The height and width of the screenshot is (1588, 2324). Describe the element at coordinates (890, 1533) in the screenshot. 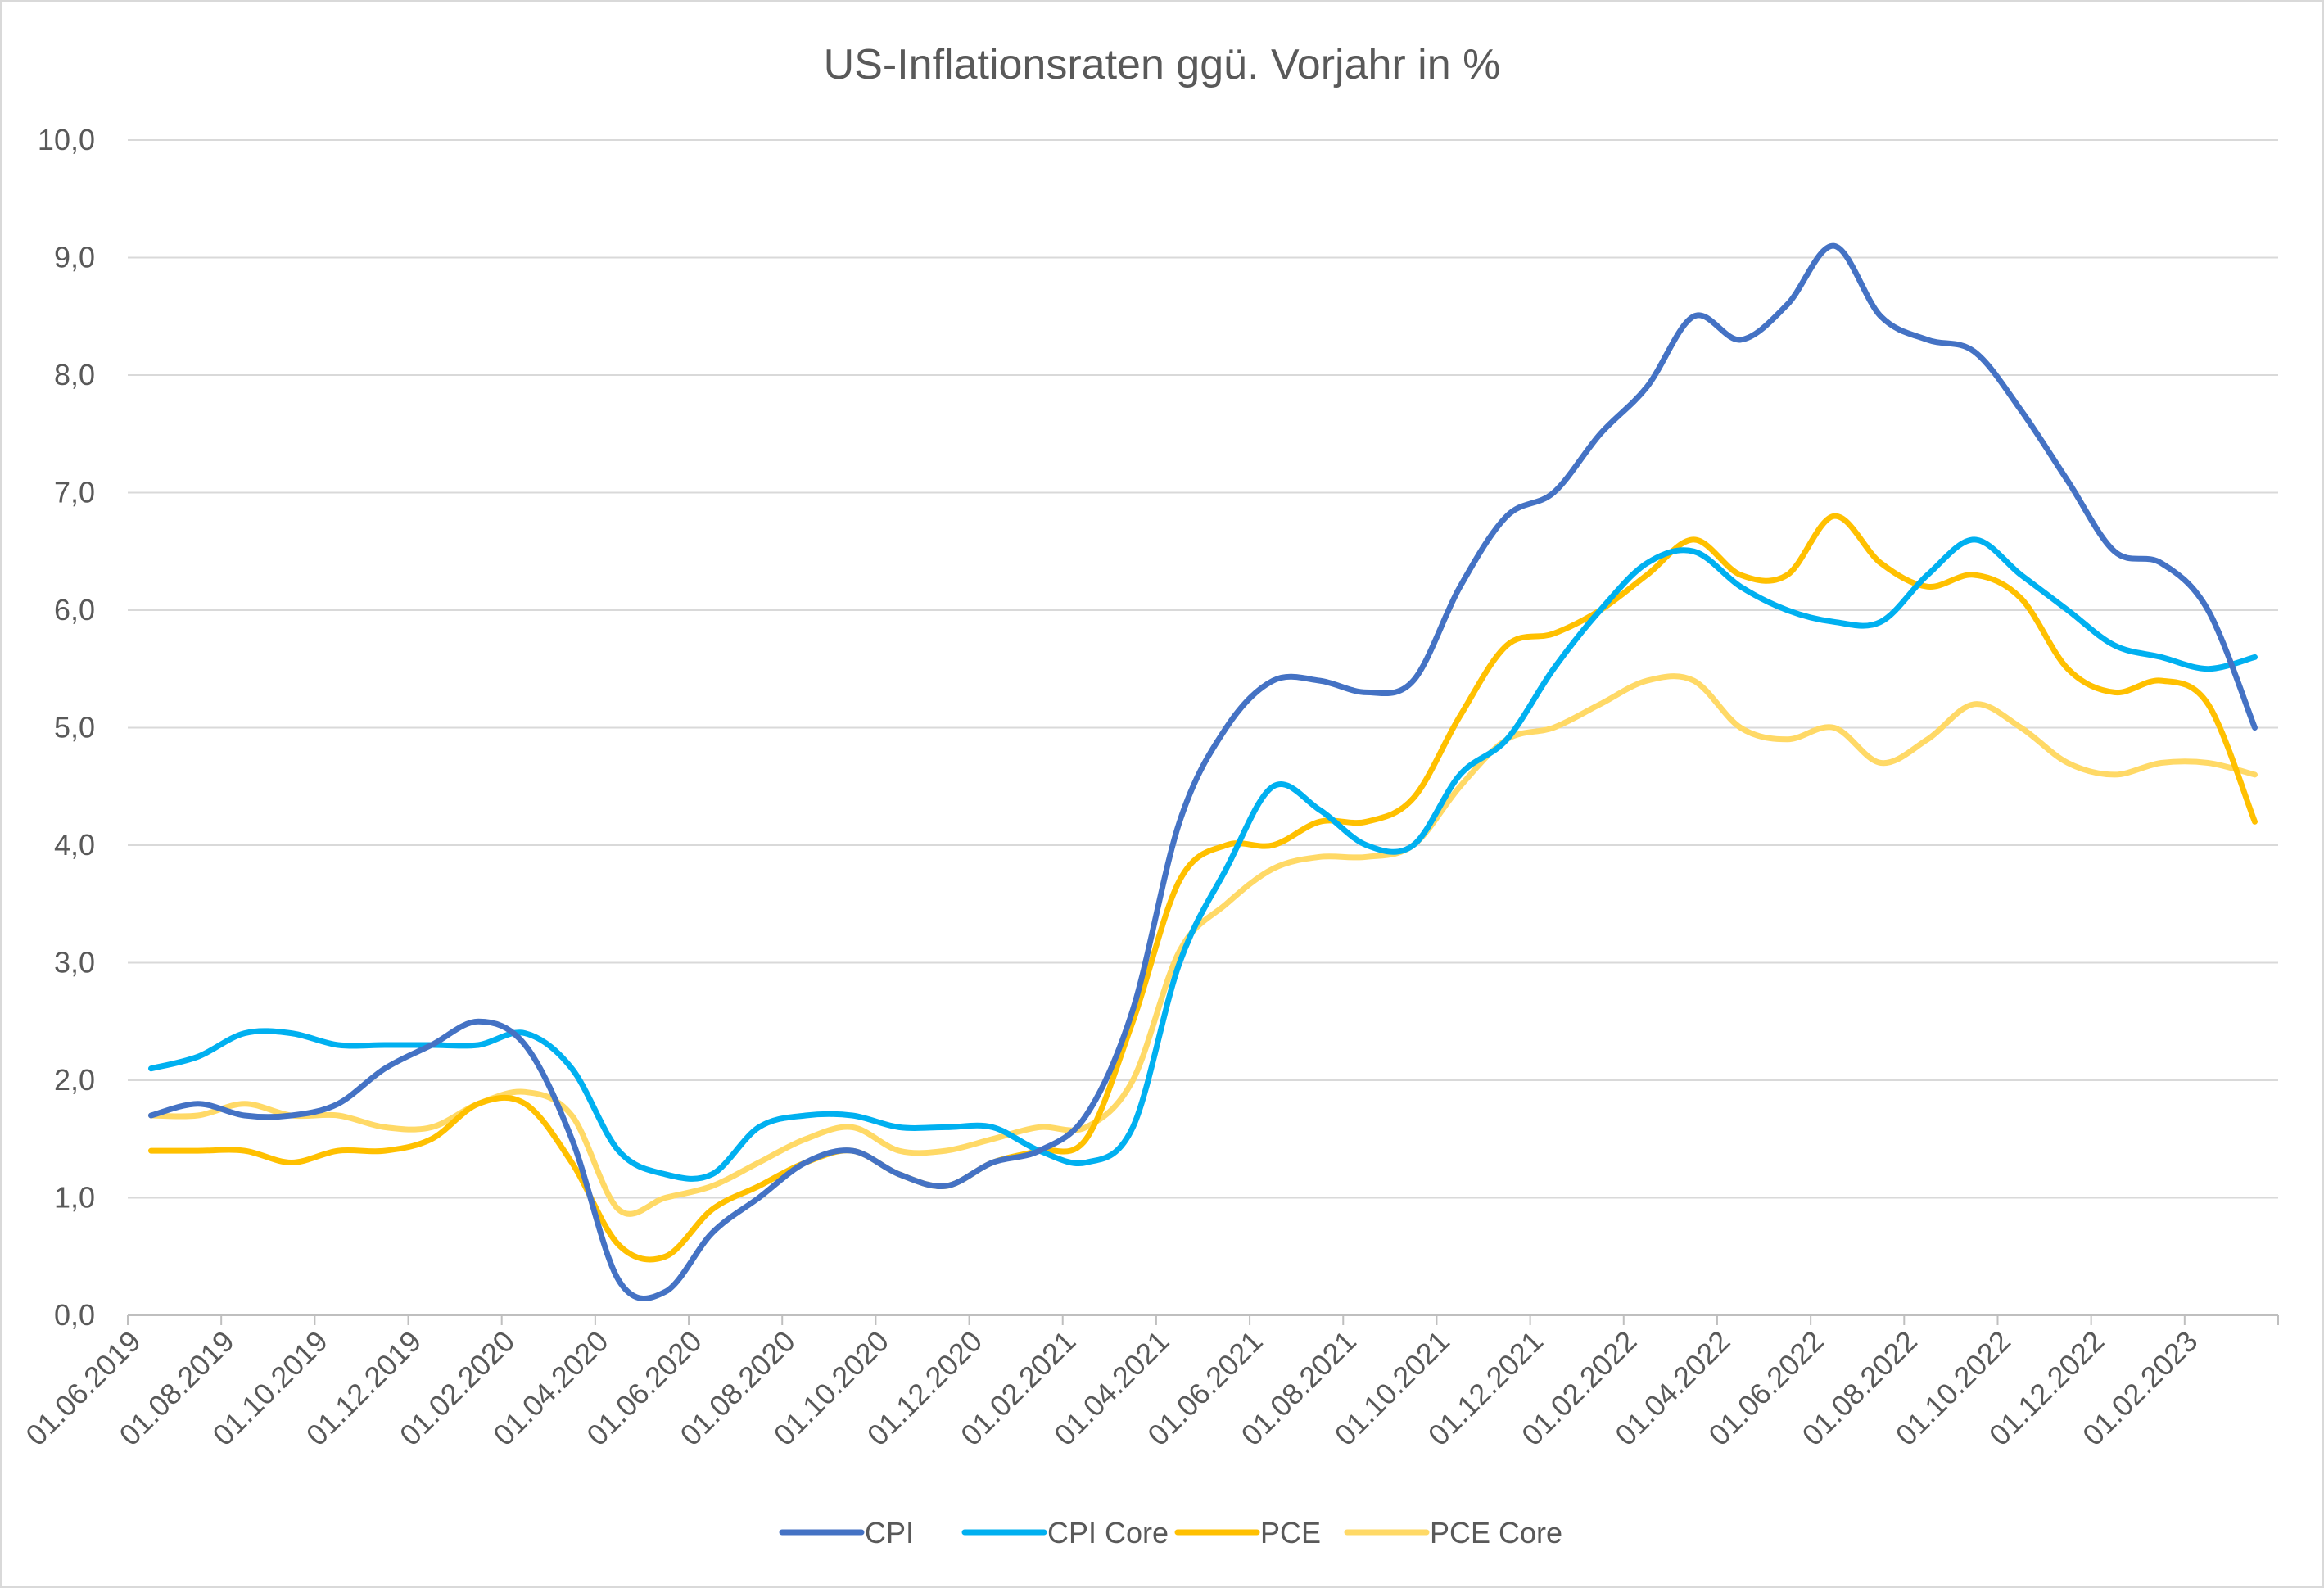

I see `legend-label-cpi: CPI` at that location.